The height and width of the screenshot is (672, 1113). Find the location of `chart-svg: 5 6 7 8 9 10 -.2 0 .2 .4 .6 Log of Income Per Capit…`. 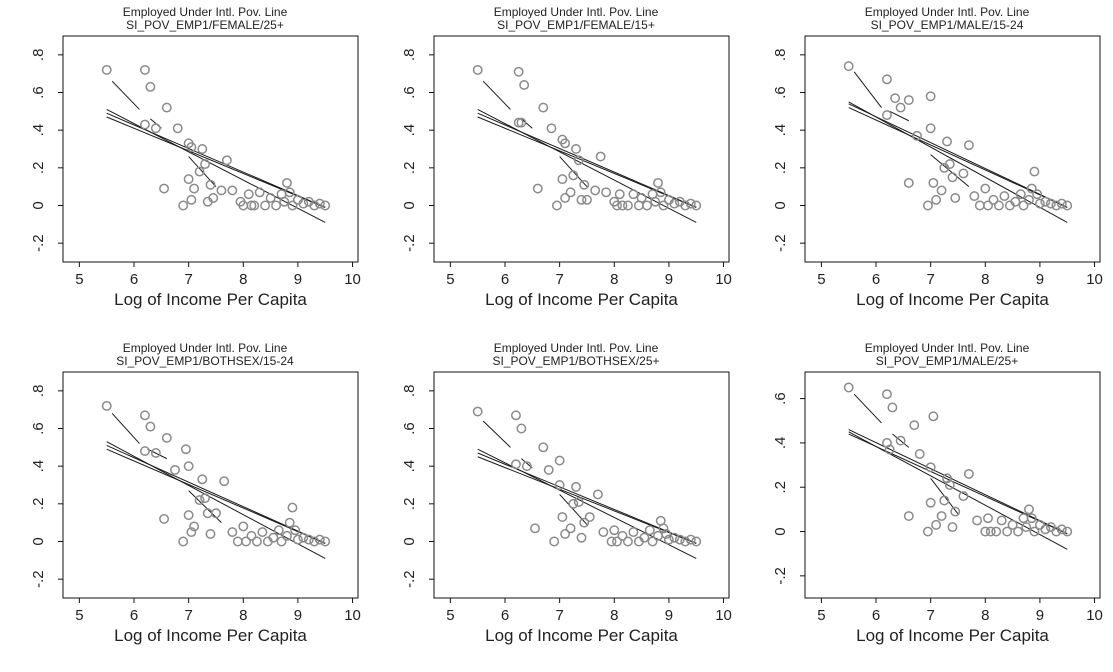

chart-svg: 5 6 7 8 9 10 -.2 0 .2 .4 .6 Log of Income Per Capit… is located at coordinates (937, 508).